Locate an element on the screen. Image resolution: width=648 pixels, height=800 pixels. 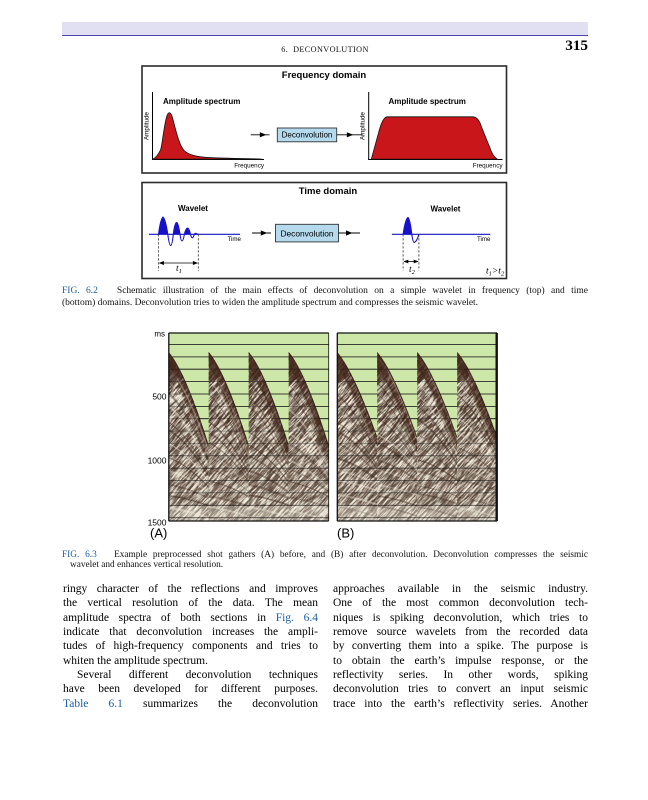
svg-text: t2 is located at coordinates (412, 270).